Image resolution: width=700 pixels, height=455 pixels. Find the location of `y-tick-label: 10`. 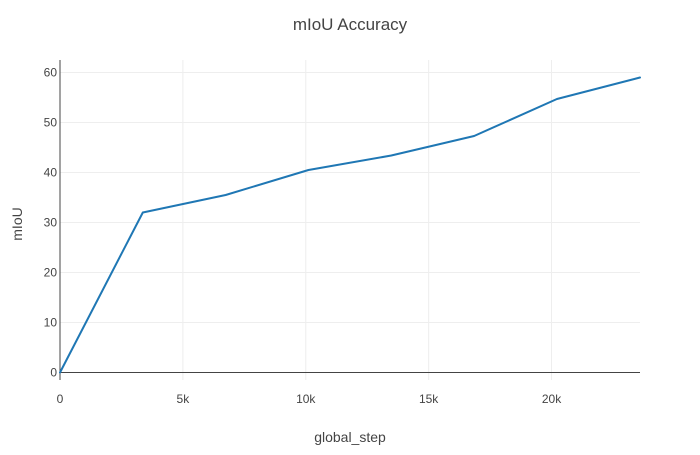

y-tick-label: 10 is located at coordinates (51, 323).